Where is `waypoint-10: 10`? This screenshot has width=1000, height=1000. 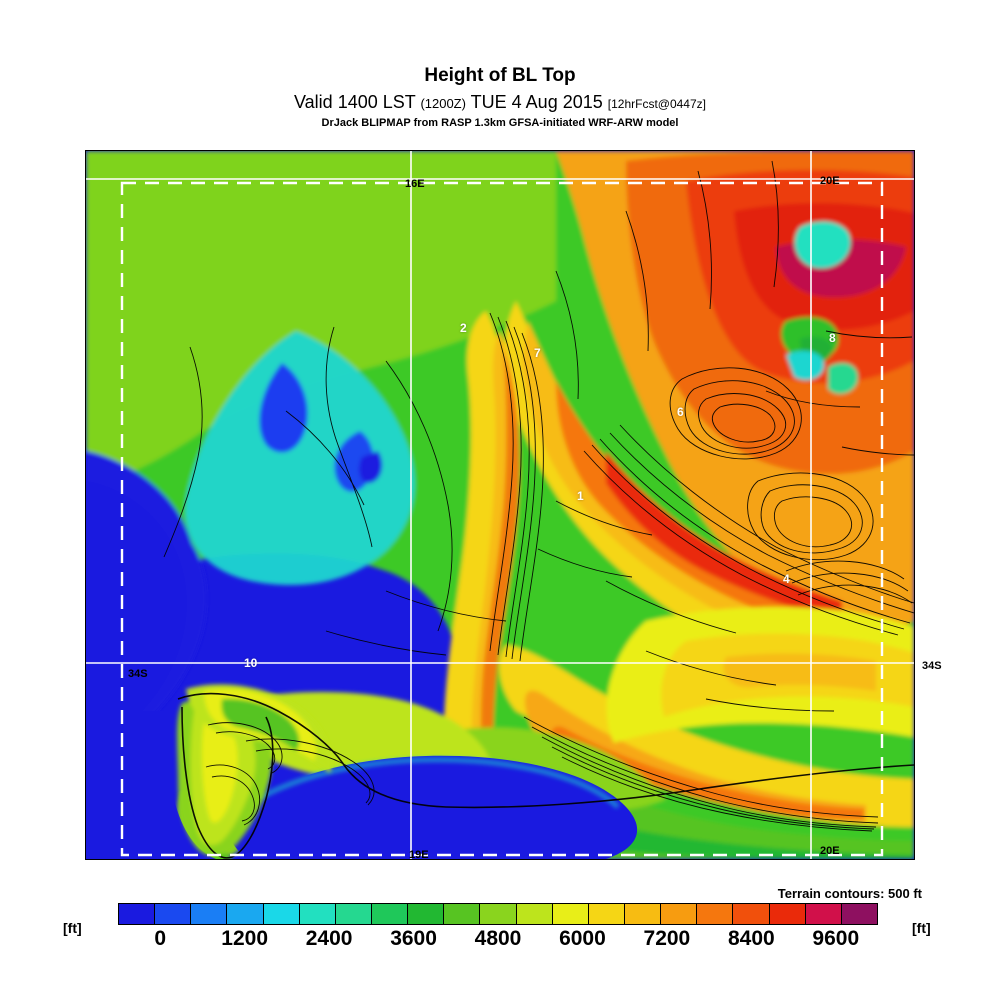
waypoint-10: 10 is located at coordinates (251, 663).